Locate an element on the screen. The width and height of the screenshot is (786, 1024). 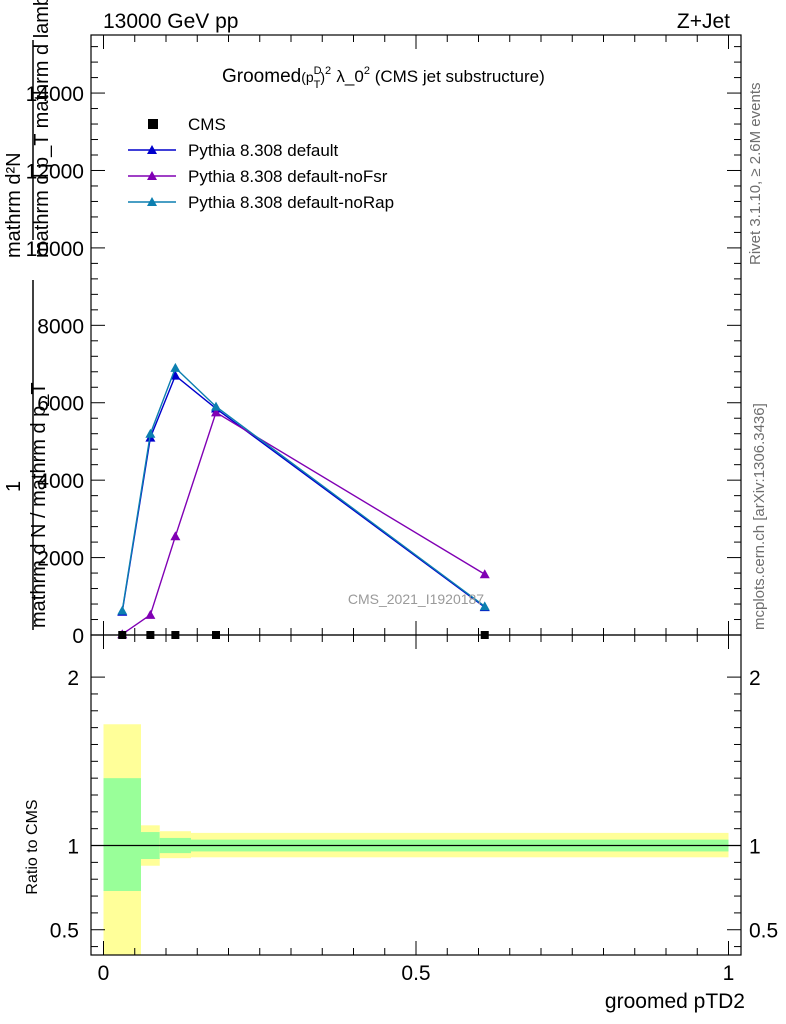
y-tick-label: 12000 is located at coordinates (55, 171).